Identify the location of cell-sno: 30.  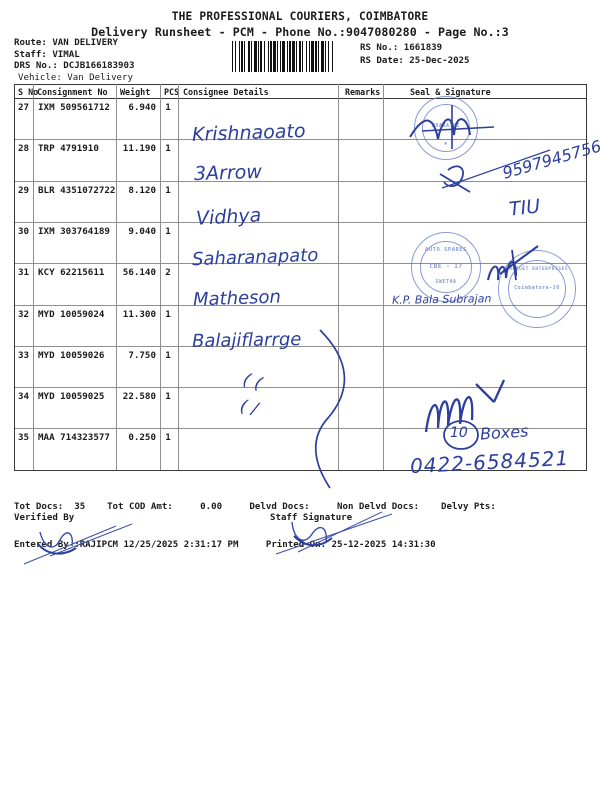
(24, 231).